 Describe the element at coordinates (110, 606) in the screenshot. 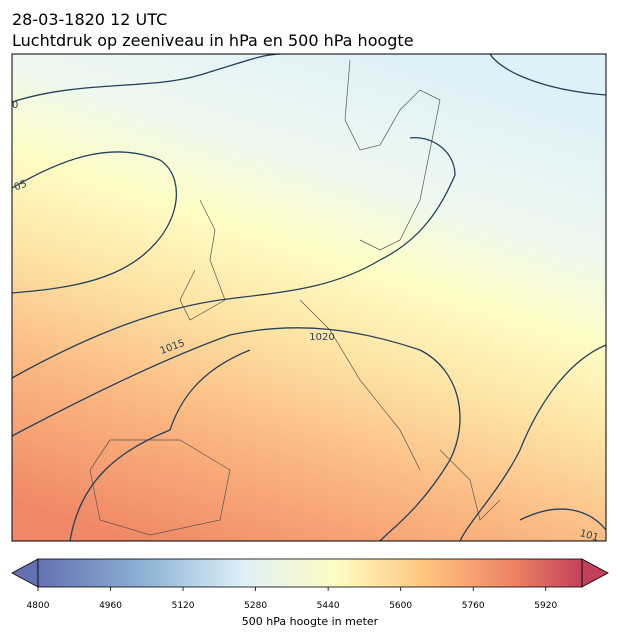

I see `colorbar-tick-label: 4960` at that location.